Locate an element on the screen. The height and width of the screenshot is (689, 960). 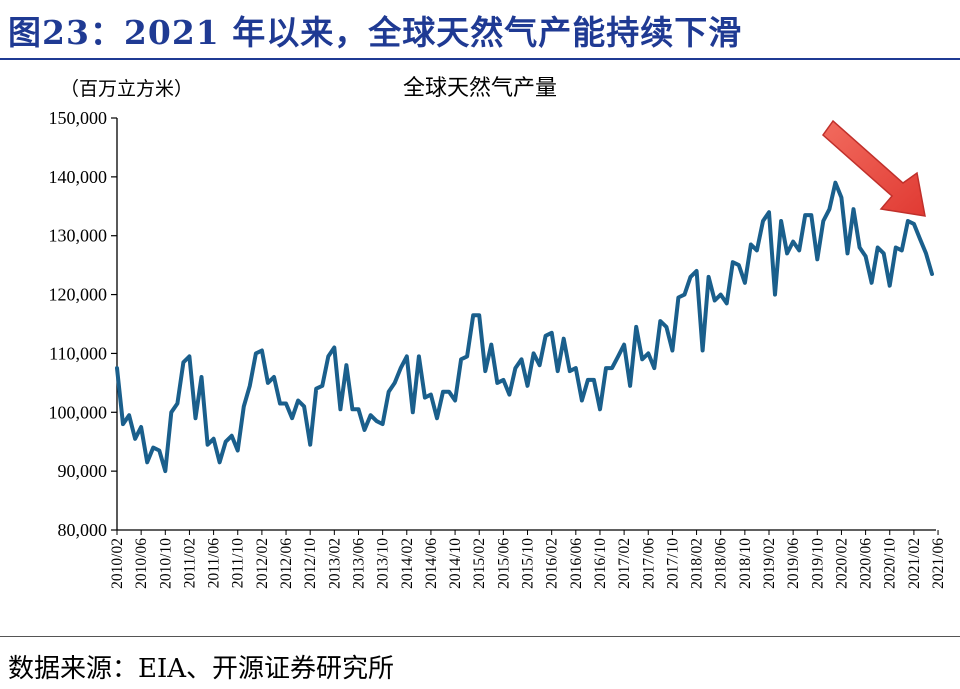
footer-rule is located at coordinates (480, 636).